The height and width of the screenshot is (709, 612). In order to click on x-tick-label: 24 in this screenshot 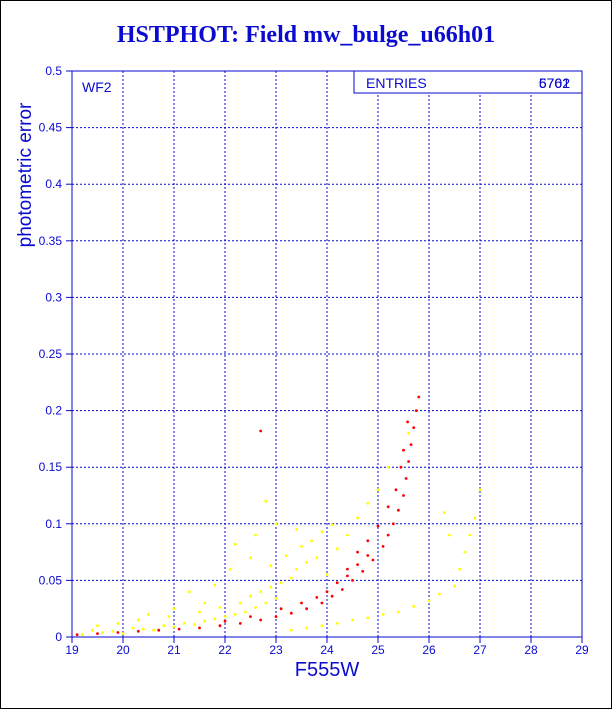, I will do `click(327, 650)`.